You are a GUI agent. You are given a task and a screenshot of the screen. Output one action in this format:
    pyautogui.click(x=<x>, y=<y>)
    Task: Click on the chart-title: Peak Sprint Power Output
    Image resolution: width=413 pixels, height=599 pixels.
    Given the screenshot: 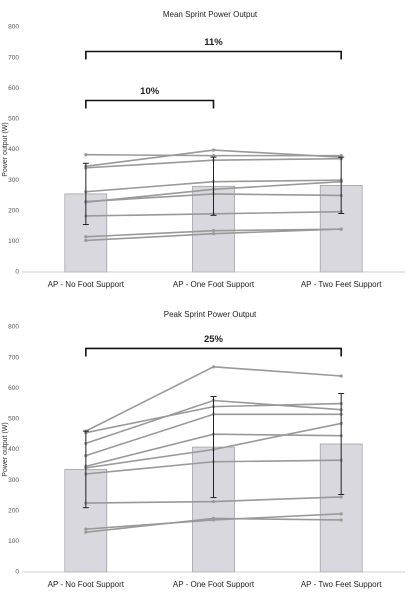 What is the action you would take?
    pyautogui.click(x=210, y=314)
    